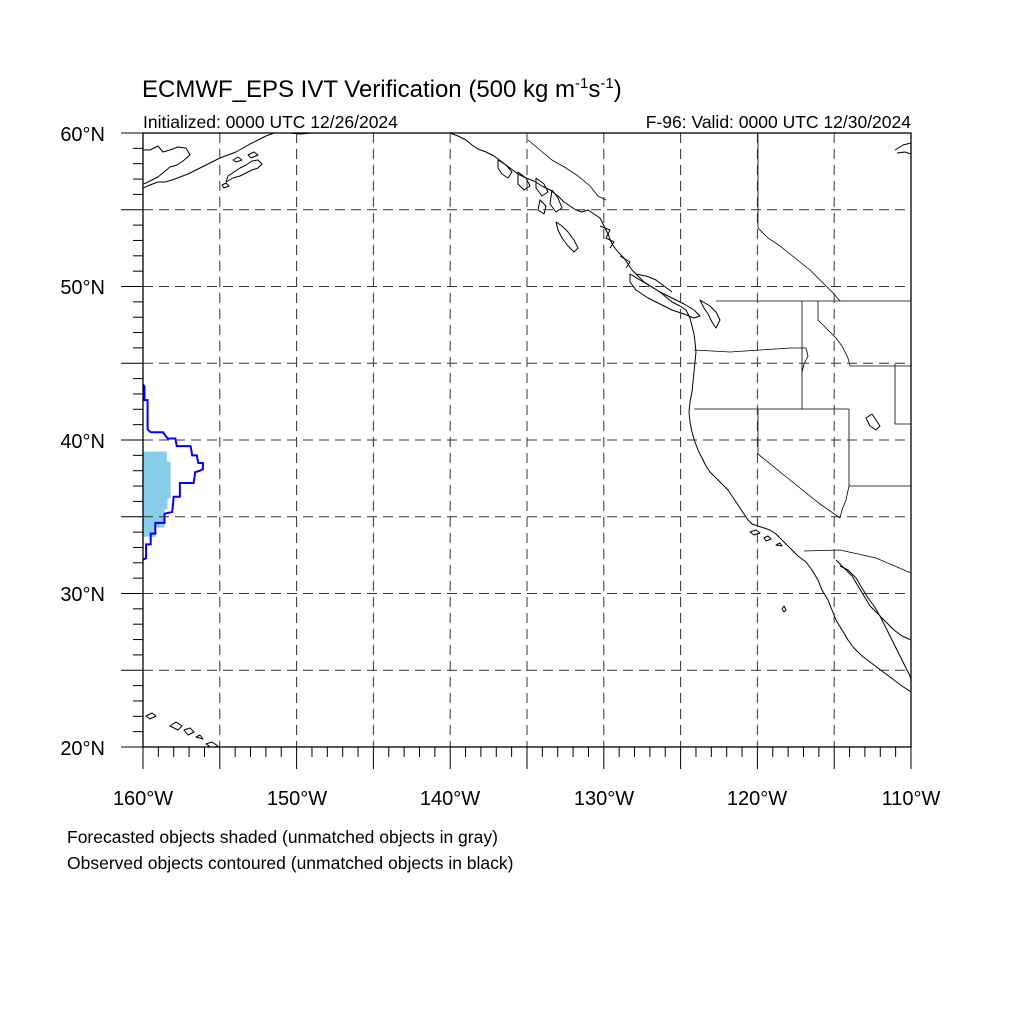  I want to click on mainland-mexico-coast, so click(875, 623).